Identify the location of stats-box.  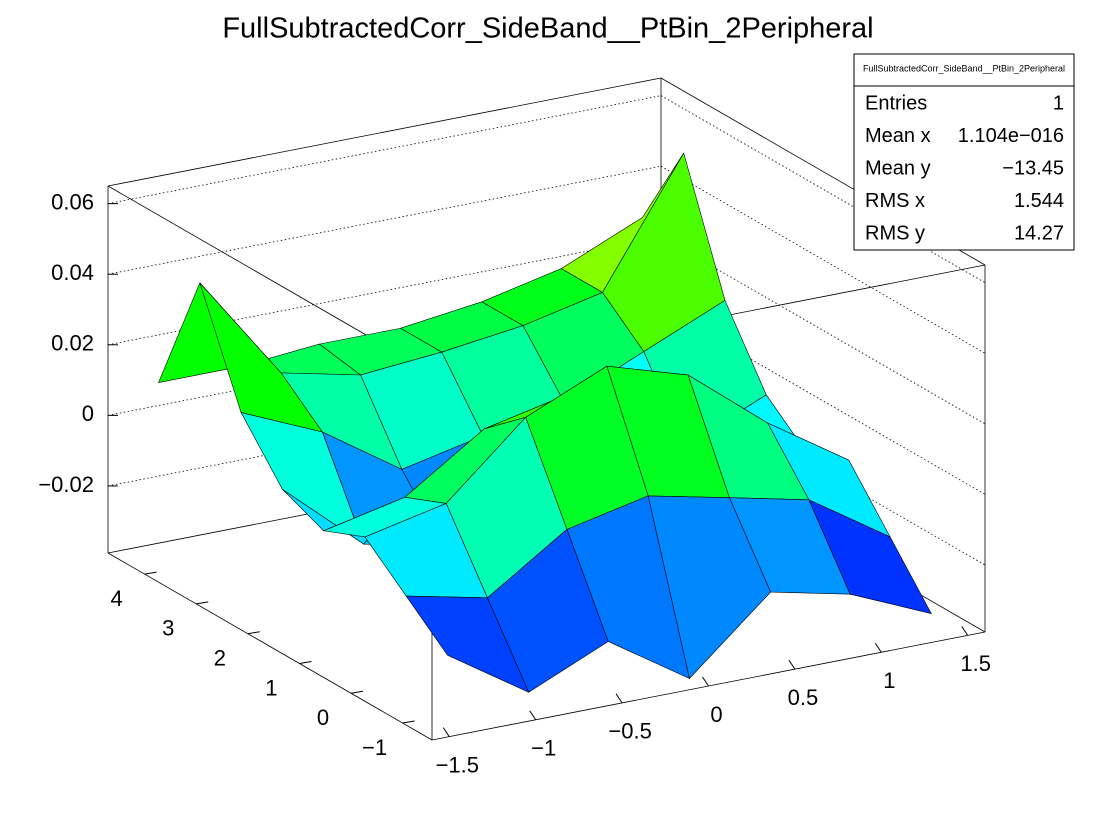
(964, 152).